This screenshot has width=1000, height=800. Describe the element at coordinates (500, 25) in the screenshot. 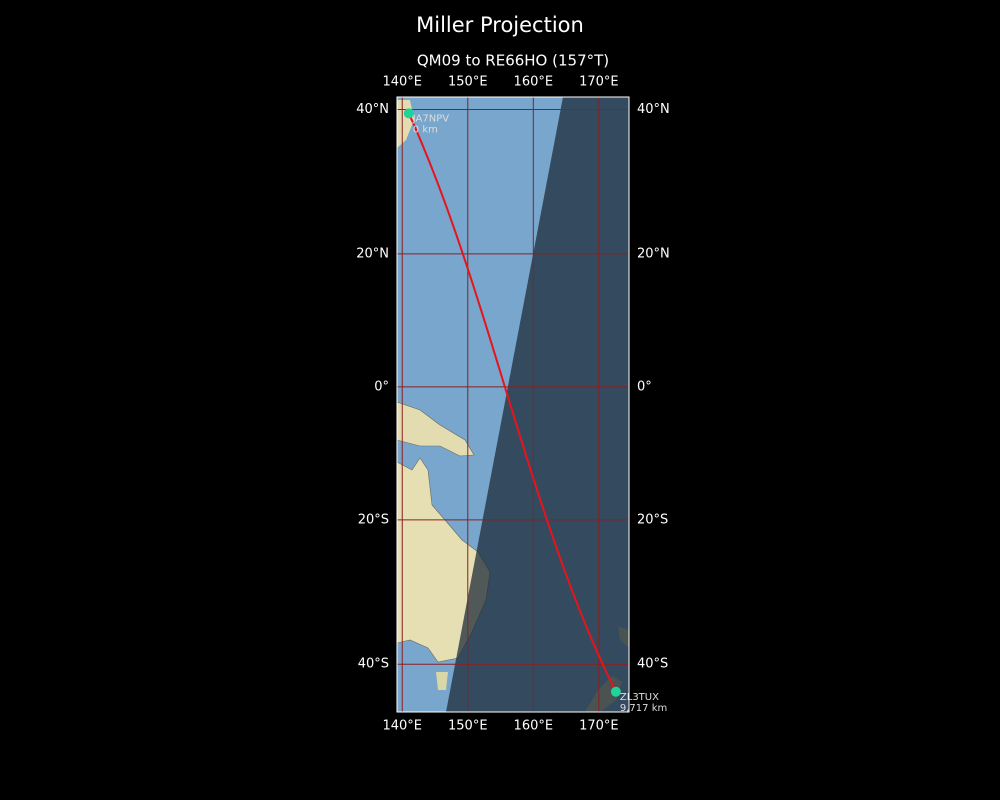

I see `title: Miller Projection` at that location.